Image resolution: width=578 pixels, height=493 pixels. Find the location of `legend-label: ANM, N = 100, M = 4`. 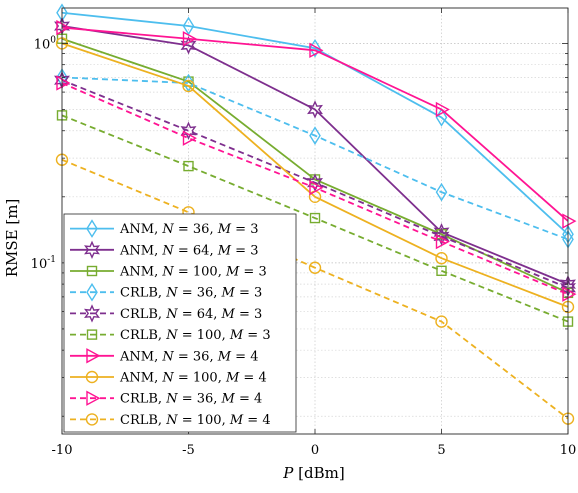

legend-label: ANM, N = 100, M = 4 is located at coordinates (193, 378).